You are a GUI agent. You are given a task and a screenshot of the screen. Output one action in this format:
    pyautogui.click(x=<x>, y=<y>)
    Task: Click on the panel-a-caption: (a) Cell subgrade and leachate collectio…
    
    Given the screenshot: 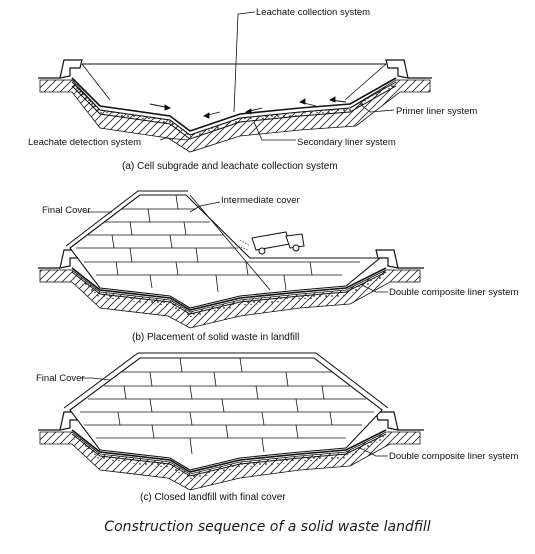 What is the action you would take?
    pyautogui.click(x=230, y=166)
    